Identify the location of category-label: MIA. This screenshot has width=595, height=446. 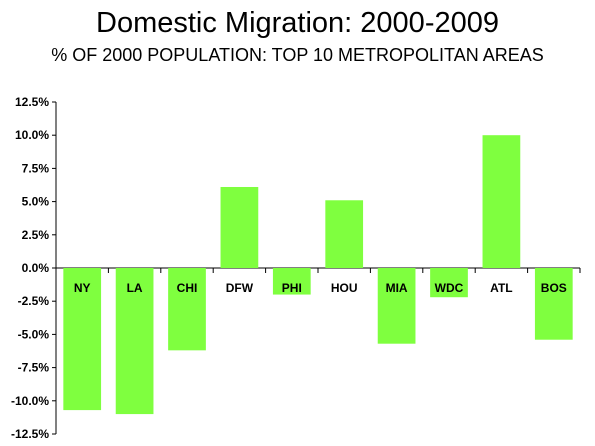
(397, 288).